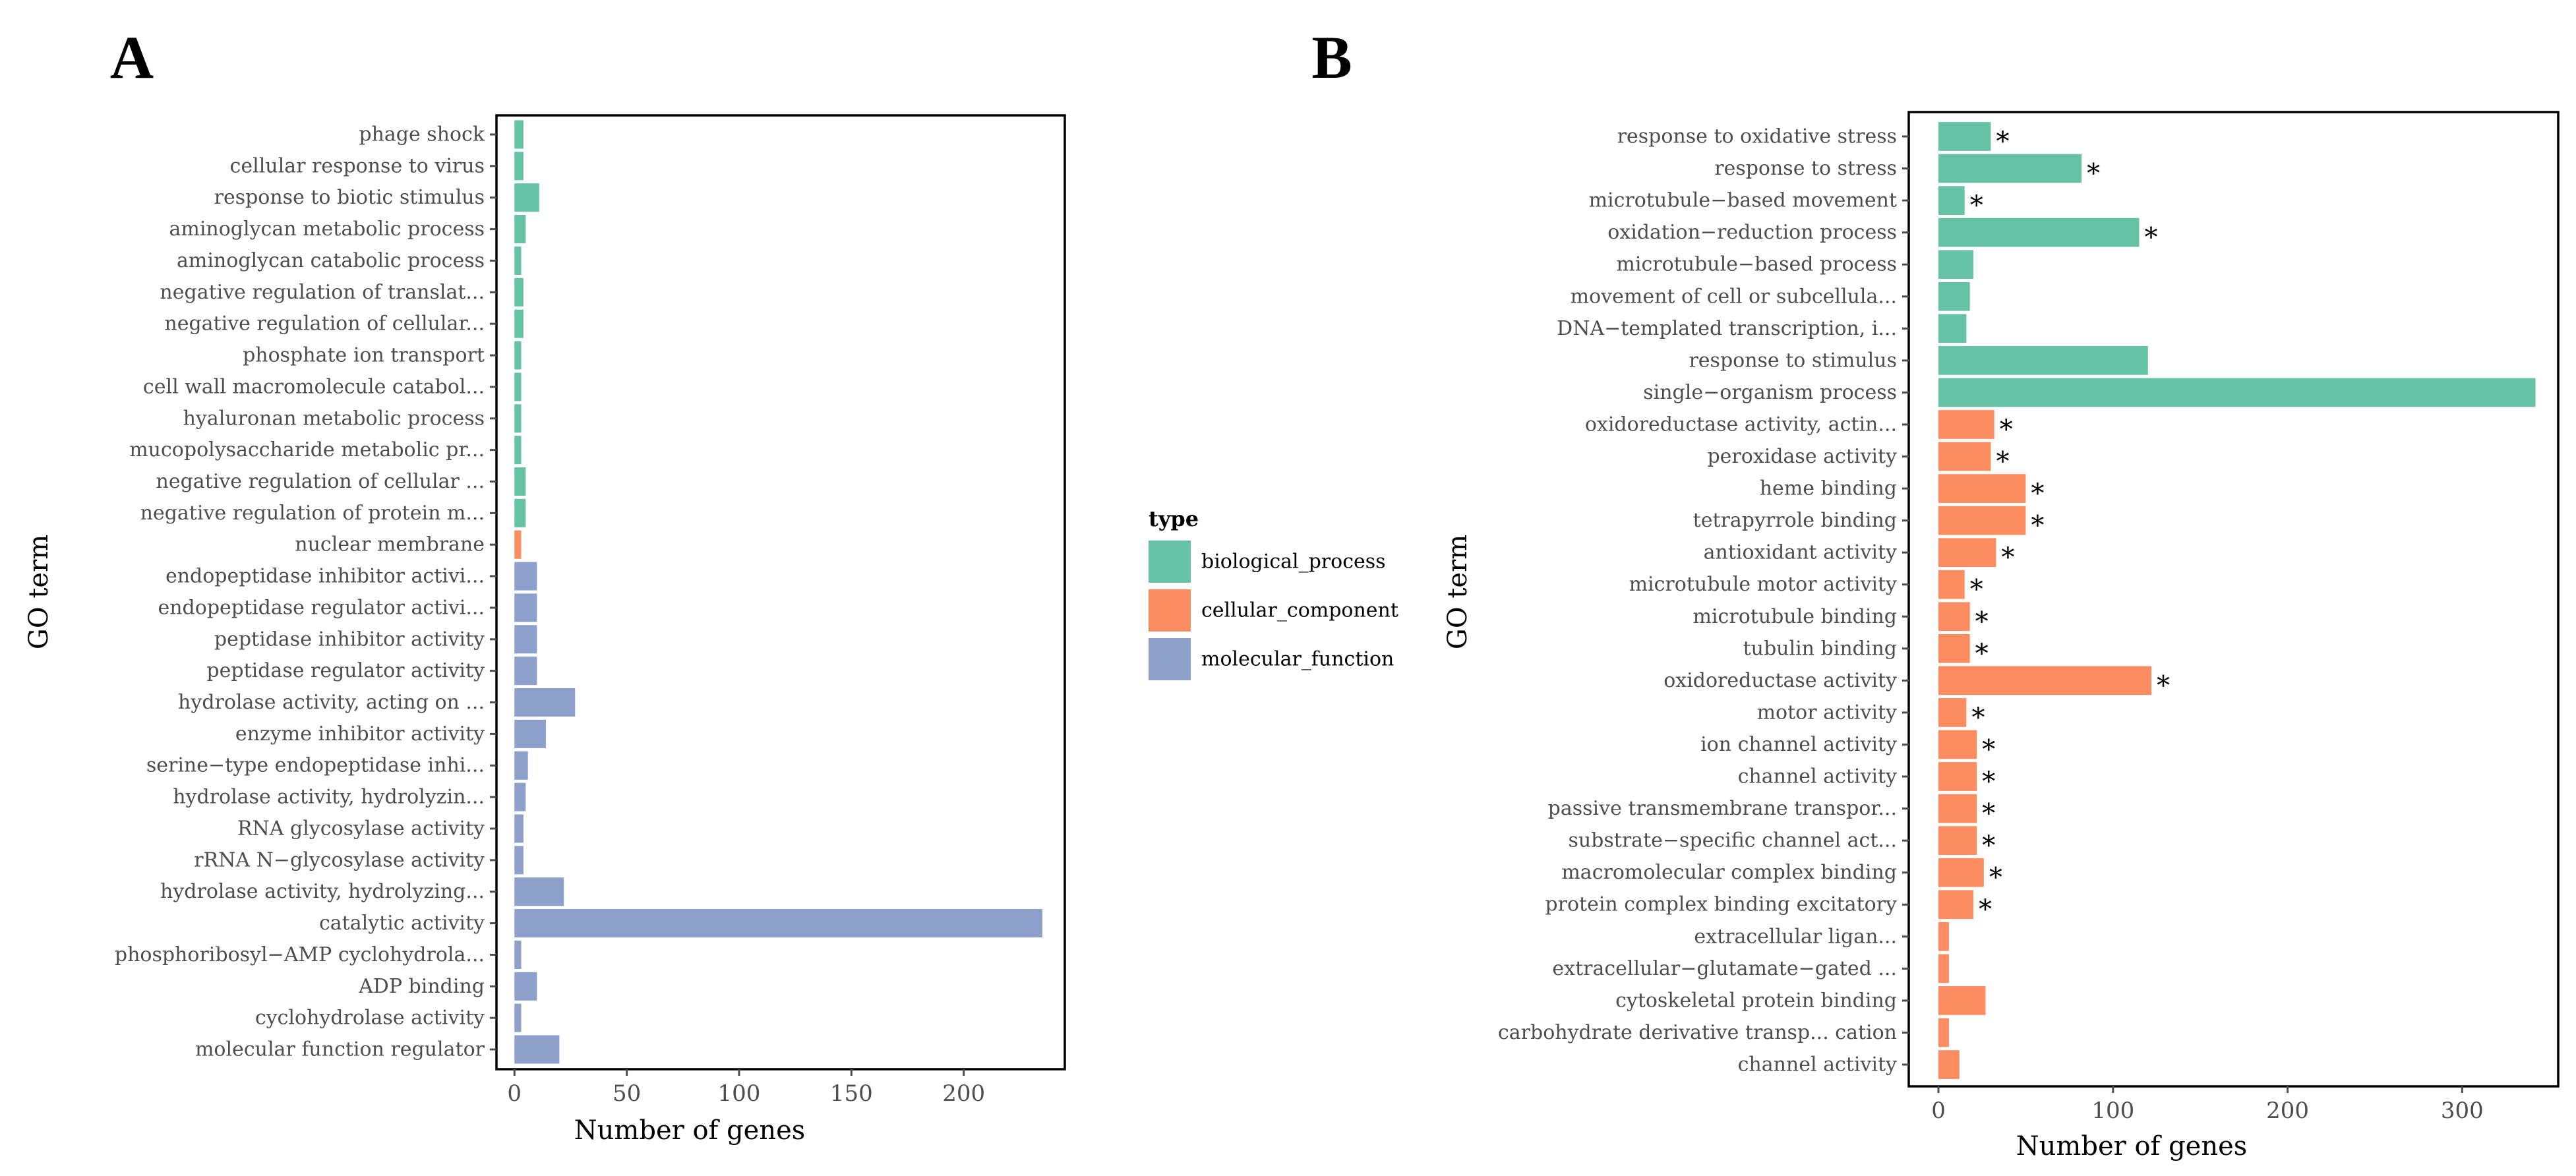  Describe the element at coordinates (514, 1093) in the screenshot. I see `a-x-tick-label-1: 0` at that location.